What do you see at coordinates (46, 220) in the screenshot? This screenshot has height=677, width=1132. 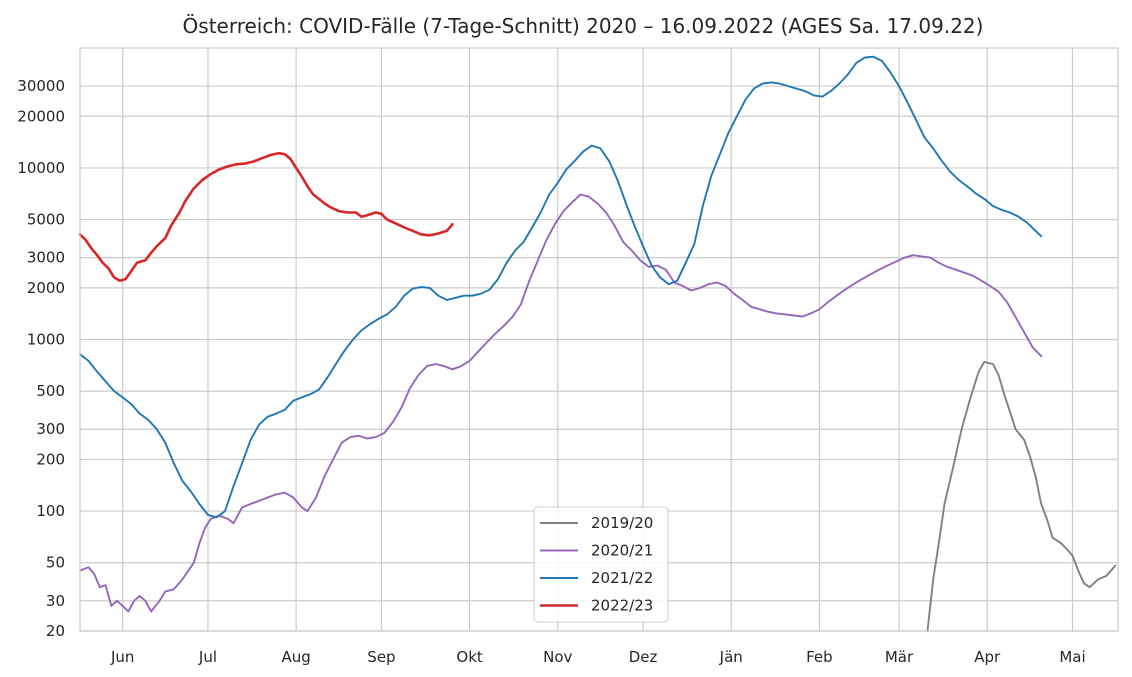 I see `y-tick-label: 5000` at bounding box center [46, 220].